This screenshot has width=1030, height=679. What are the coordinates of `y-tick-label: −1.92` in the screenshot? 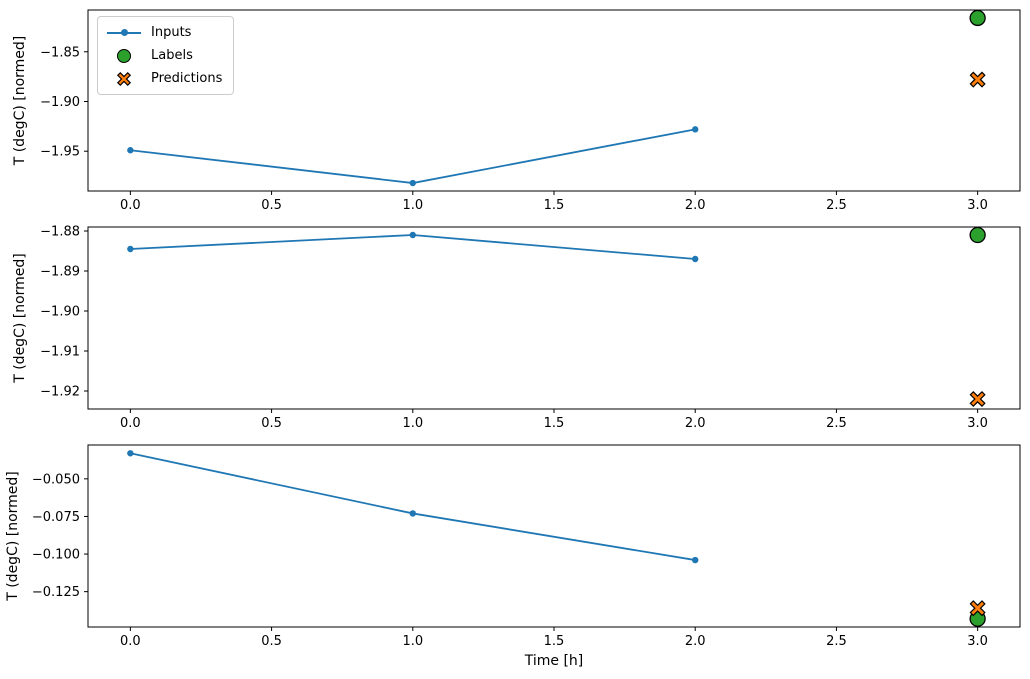 It's located at (60, 392).